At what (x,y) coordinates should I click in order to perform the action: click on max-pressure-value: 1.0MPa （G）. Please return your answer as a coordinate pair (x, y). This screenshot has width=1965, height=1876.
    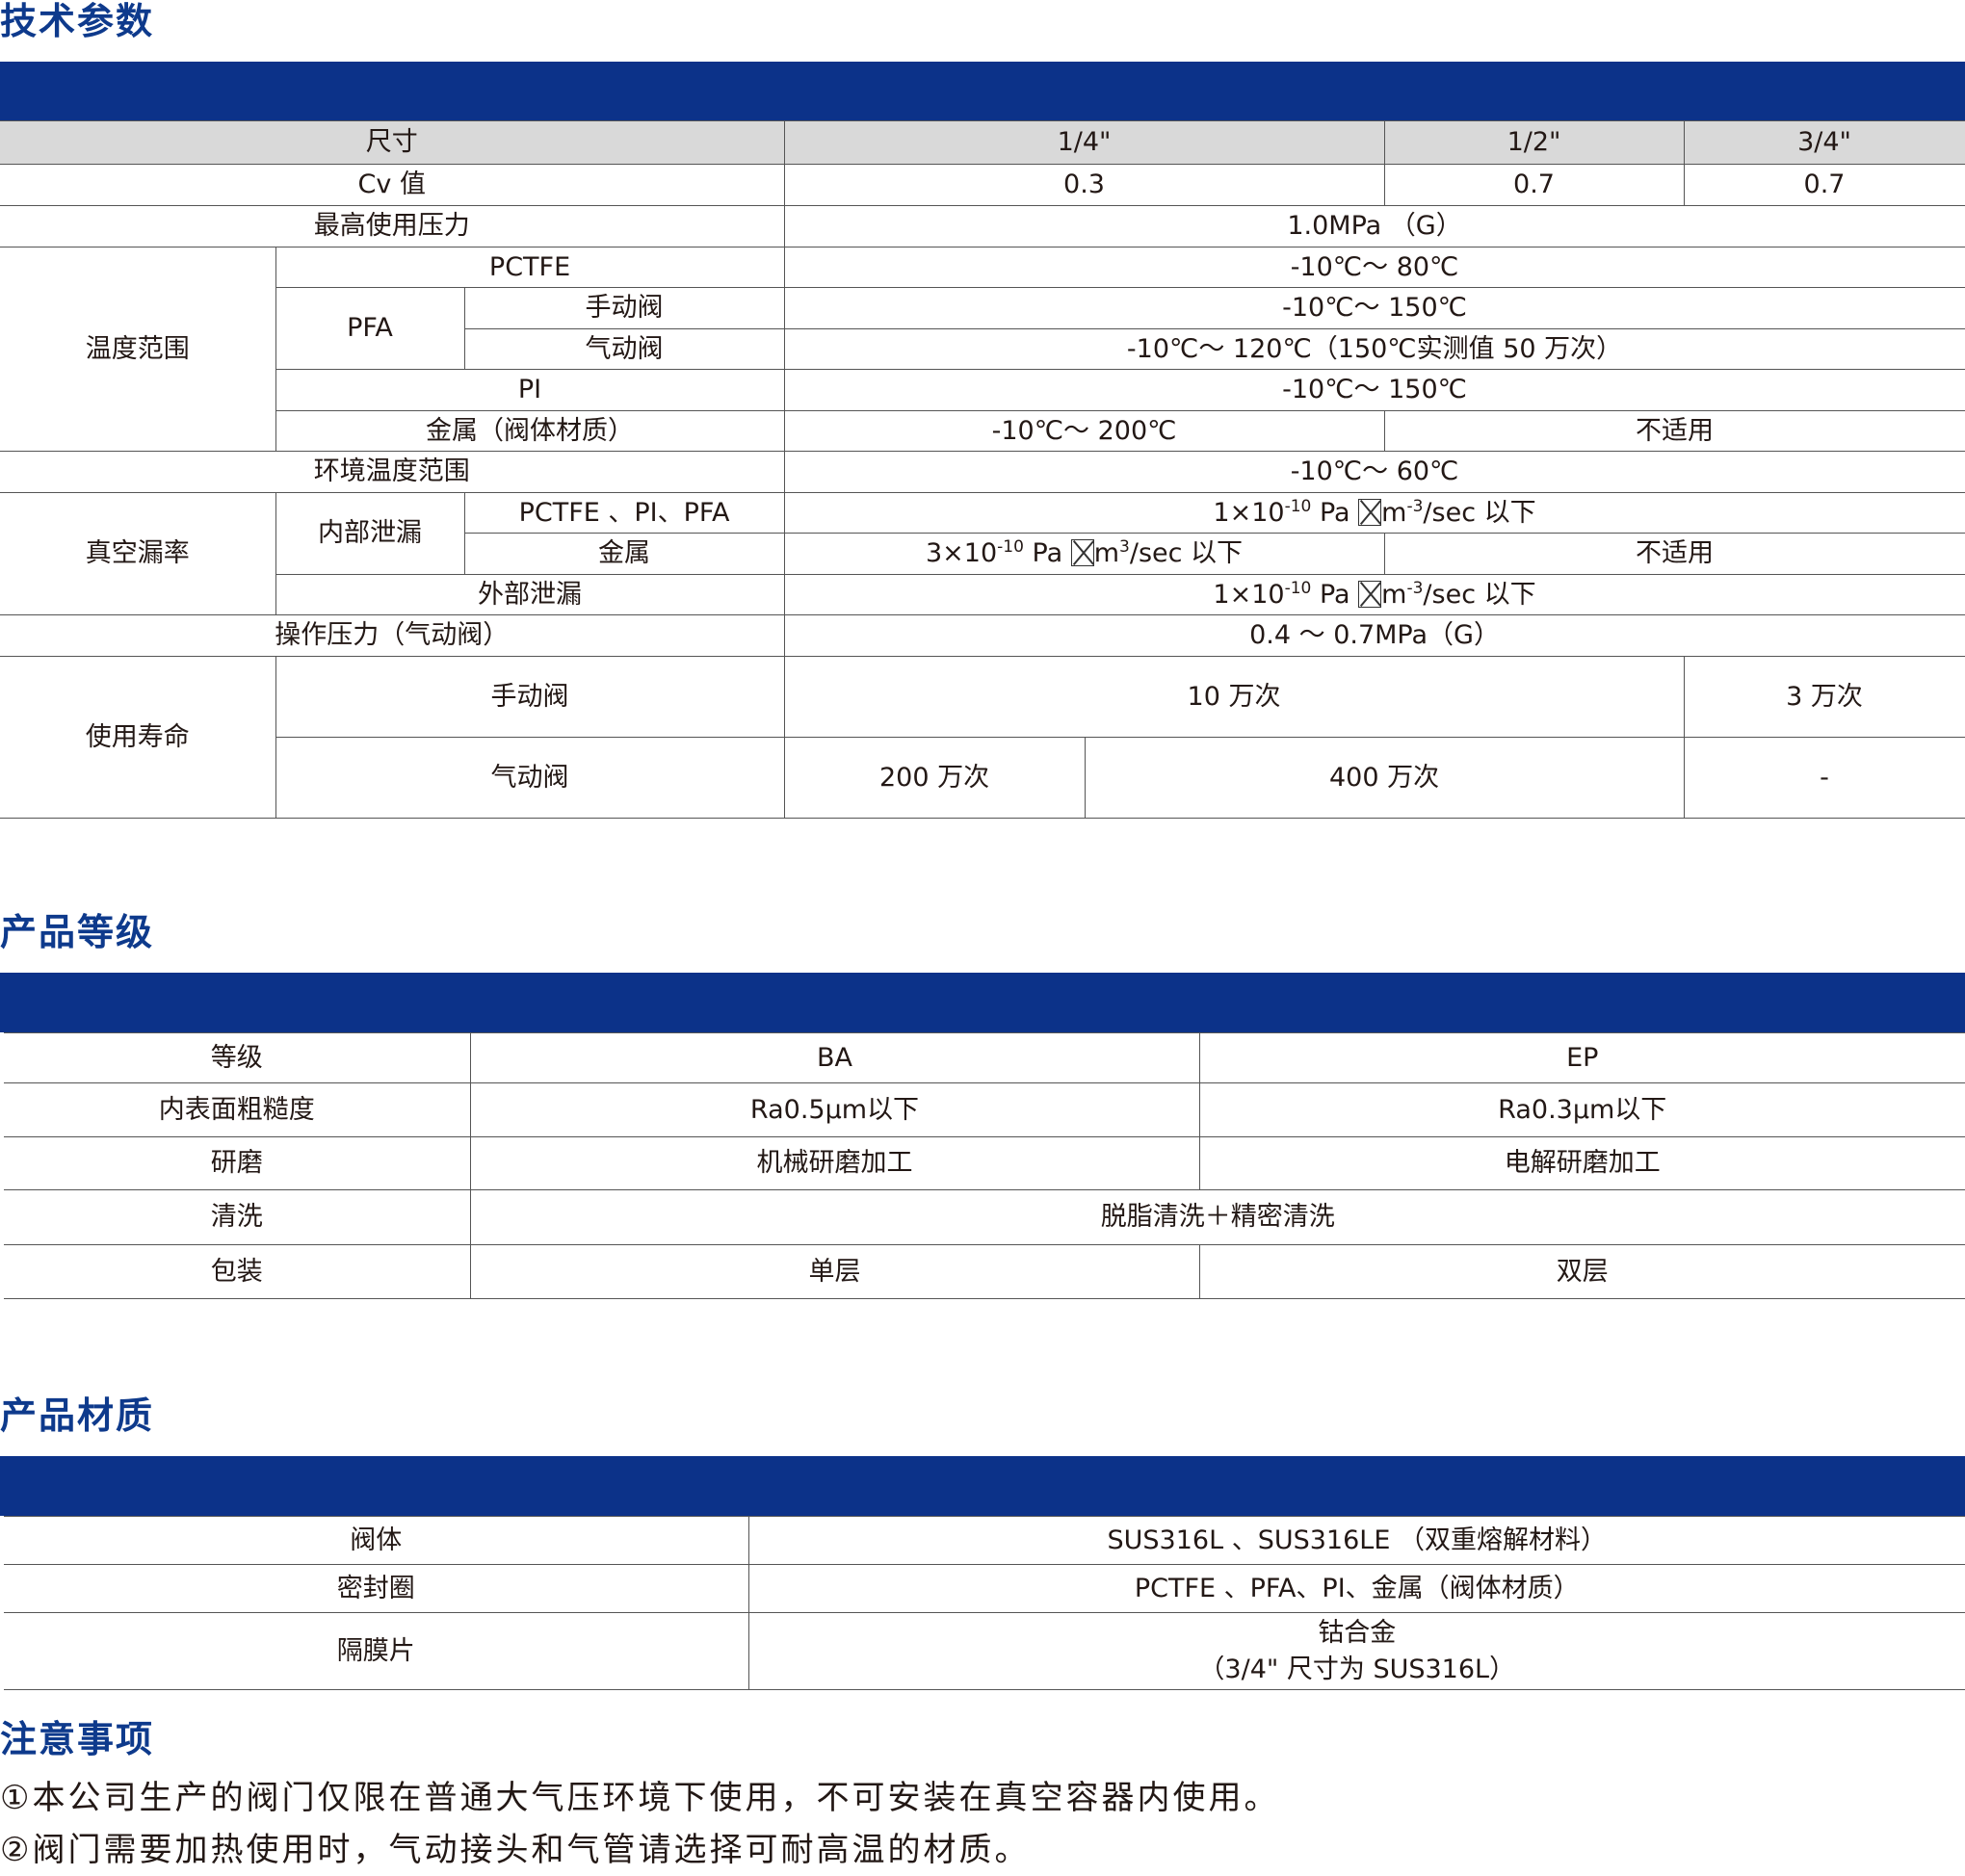
    Looking at the image, I should click on (1374, 227).